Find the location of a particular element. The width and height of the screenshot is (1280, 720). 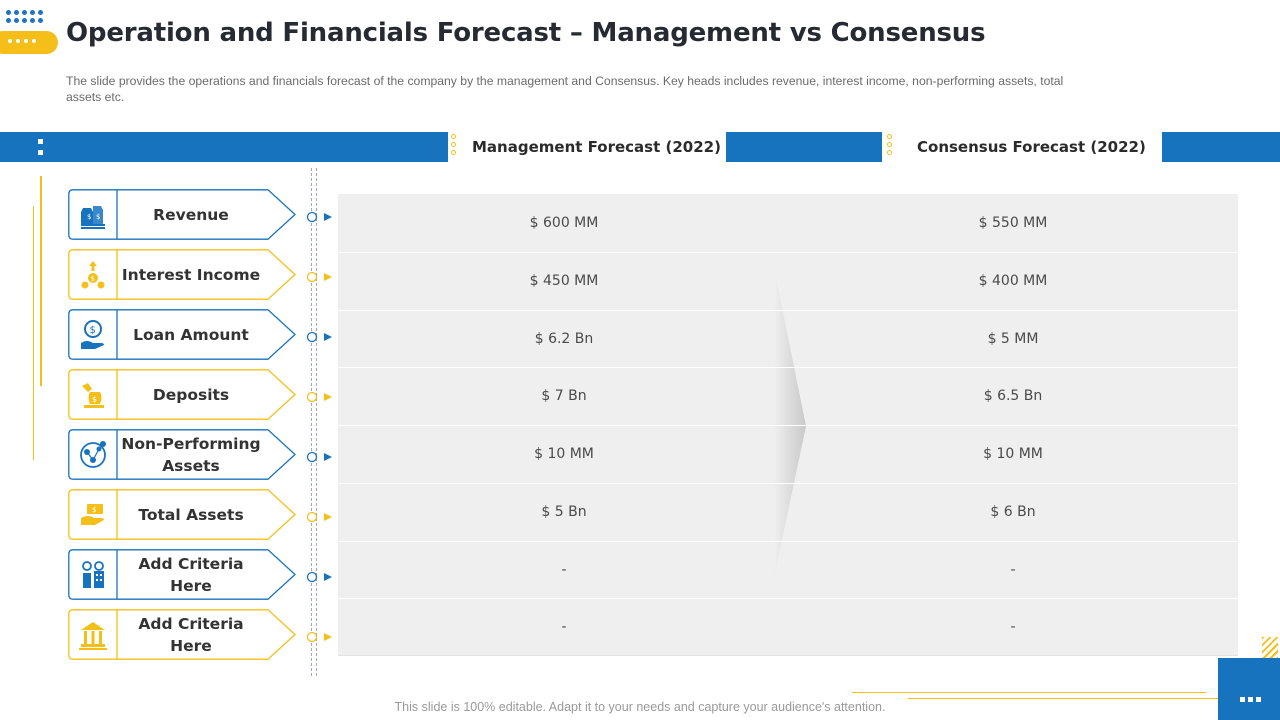

management-value: $ 450 MM is located at coordinates (564, 281).